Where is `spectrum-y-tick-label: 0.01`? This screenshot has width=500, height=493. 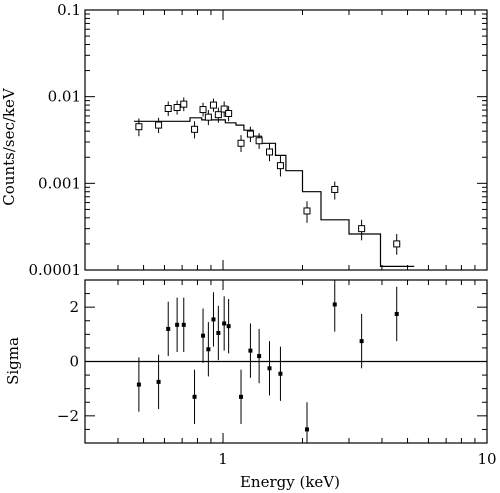 spectrum-y-tick-label: 0.01 is located at coordinates (64, 97).